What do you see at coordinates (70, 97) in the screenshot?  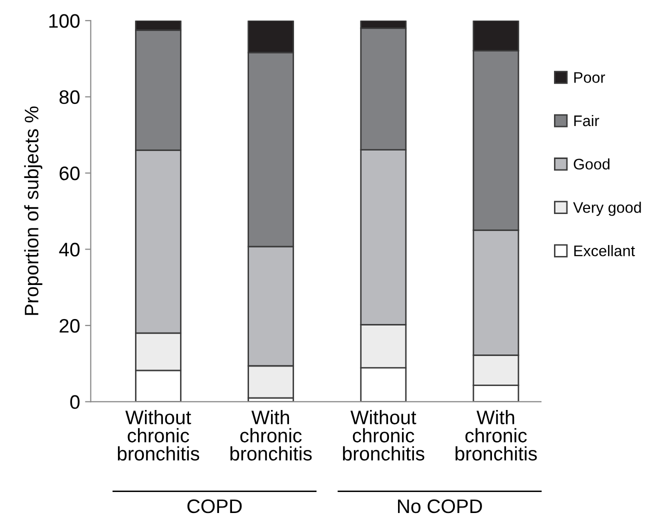 I see `y-tick-label: 80` at bounding box center [70, 97].